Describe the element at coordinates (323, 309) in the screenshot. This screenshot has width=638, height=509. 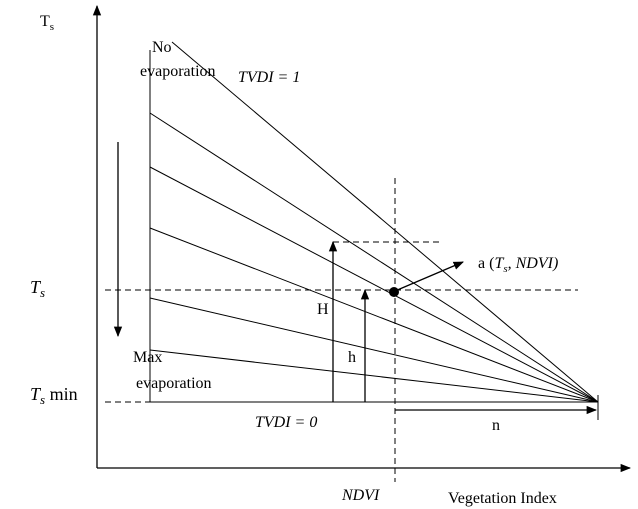
I see `H-label: H` at that location.